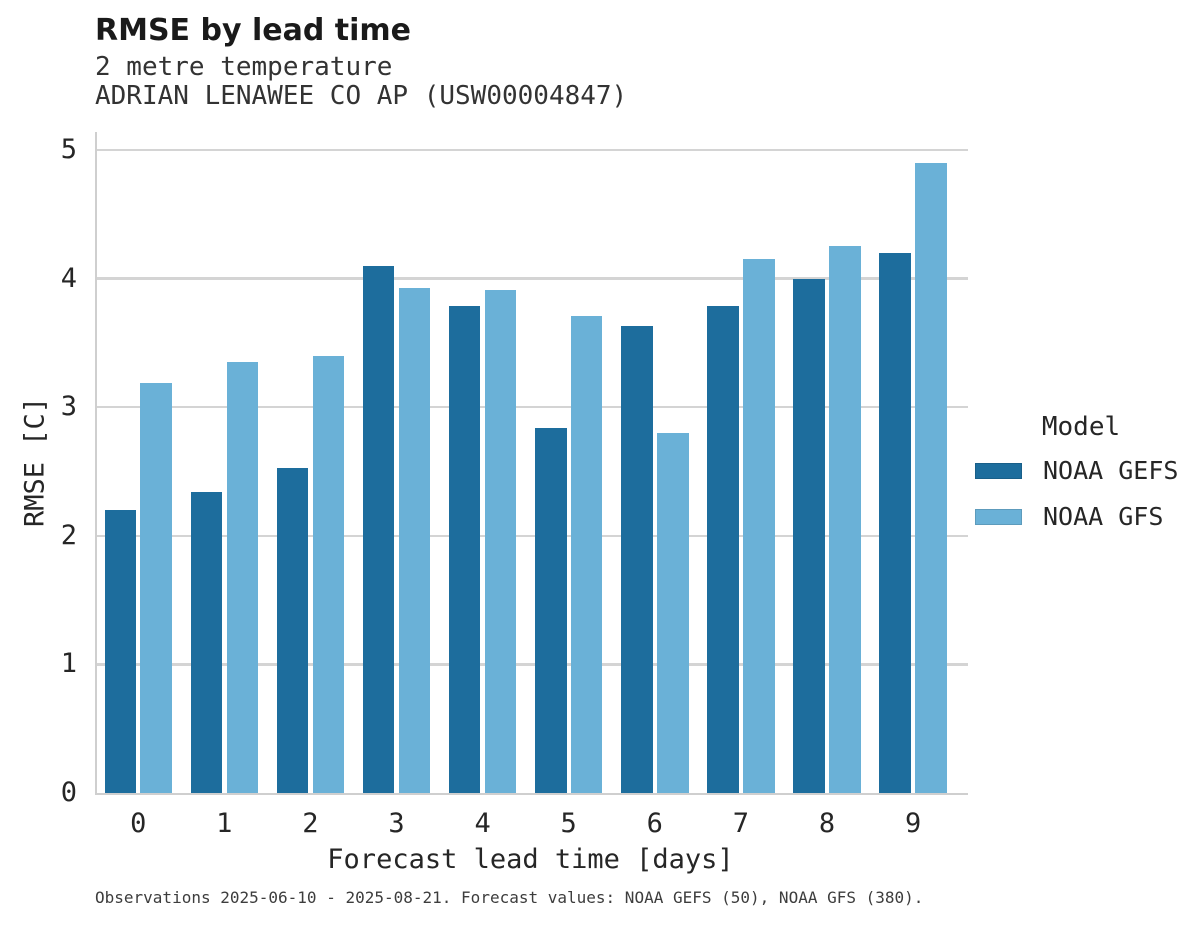 The image size is (1195, 928). I want to click on x-tick-label-1: 1, so click(224, 823).